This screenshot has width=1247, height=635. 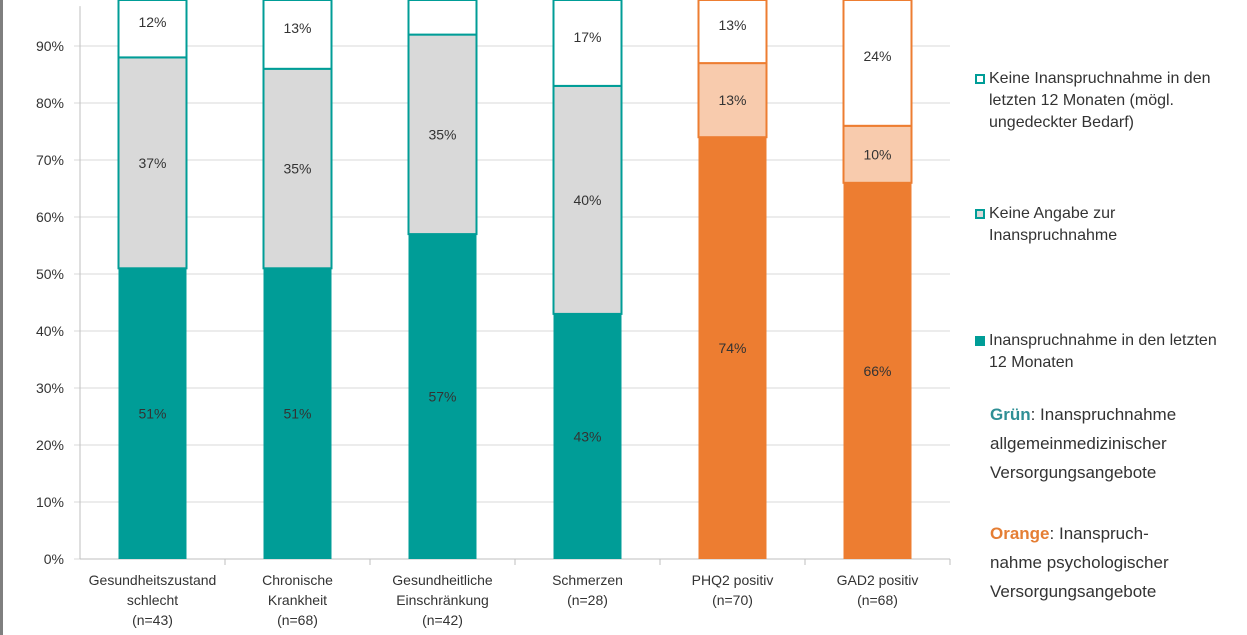 I want to click on x-category-label: schlecht, so click(x=152, y=600).